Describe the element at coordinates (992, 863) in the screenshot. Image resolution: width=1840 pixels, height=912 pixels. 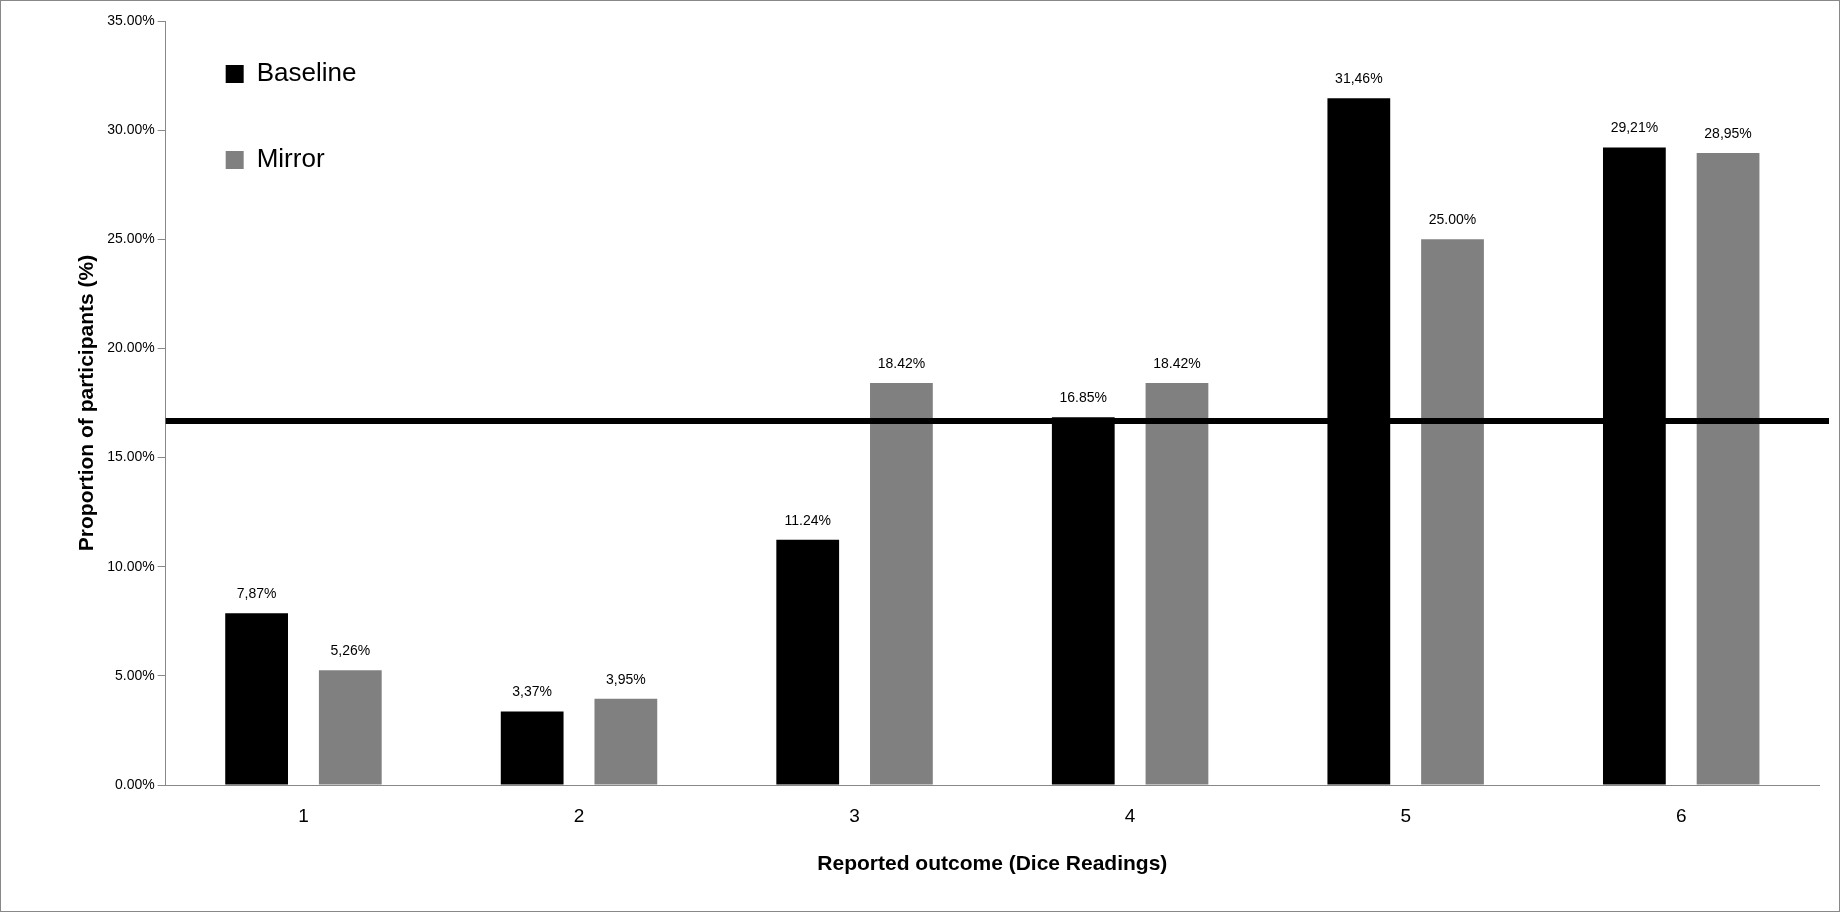
I see `x-axis-title: Reported outcome (Dice Readings)` at that location.